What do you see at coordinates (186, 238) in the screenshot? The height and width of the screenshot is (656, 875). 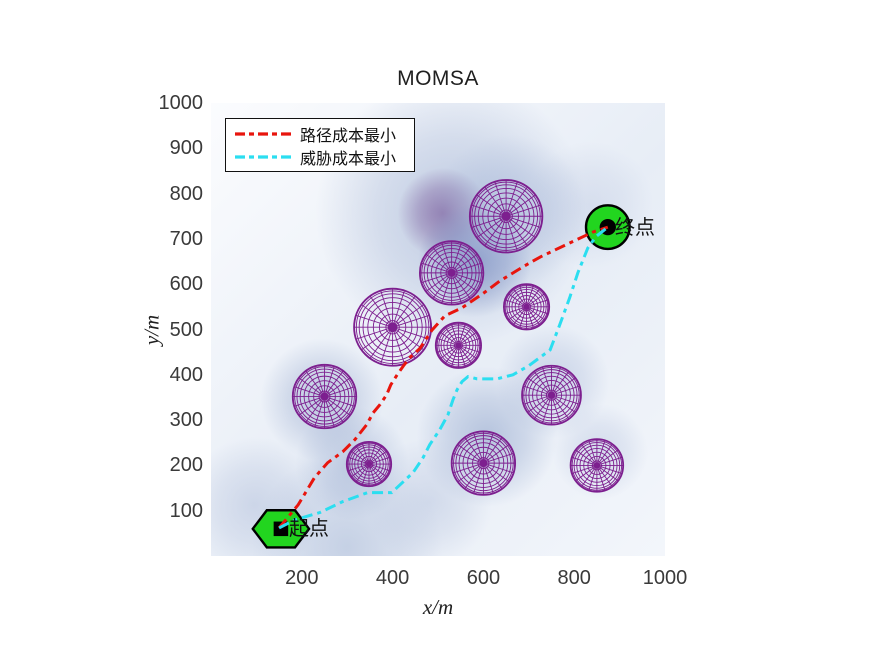 I see `y-tick-label: 700` at bounding box center [186, 238].